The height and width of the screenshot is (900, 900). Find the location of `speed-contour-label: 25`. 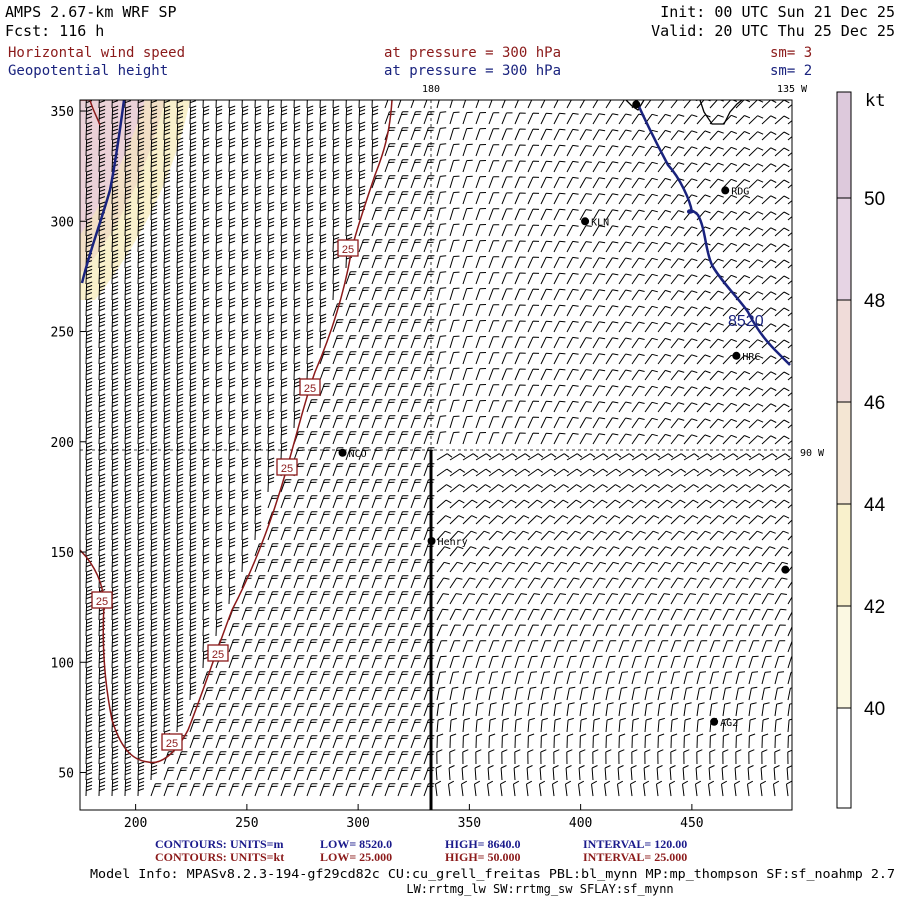

speed-contour-label: 25 is located at coordinates (172, 744).